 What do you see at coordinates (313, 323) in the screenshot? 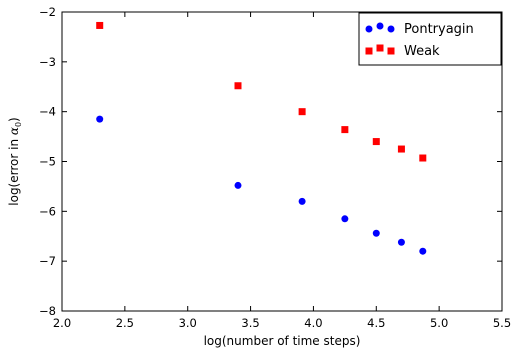
I see `x-tick-label: 4.0` at bounding box center [313, 323].